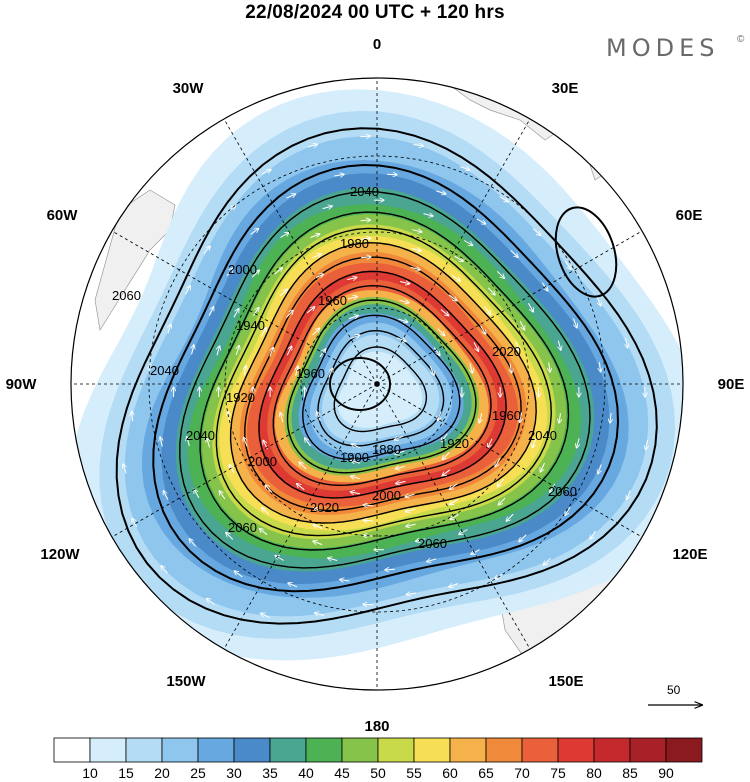 The width and height of the screenshot is (750, 782). I want to click on lon-label-30e: 30E, so click(565, 88).